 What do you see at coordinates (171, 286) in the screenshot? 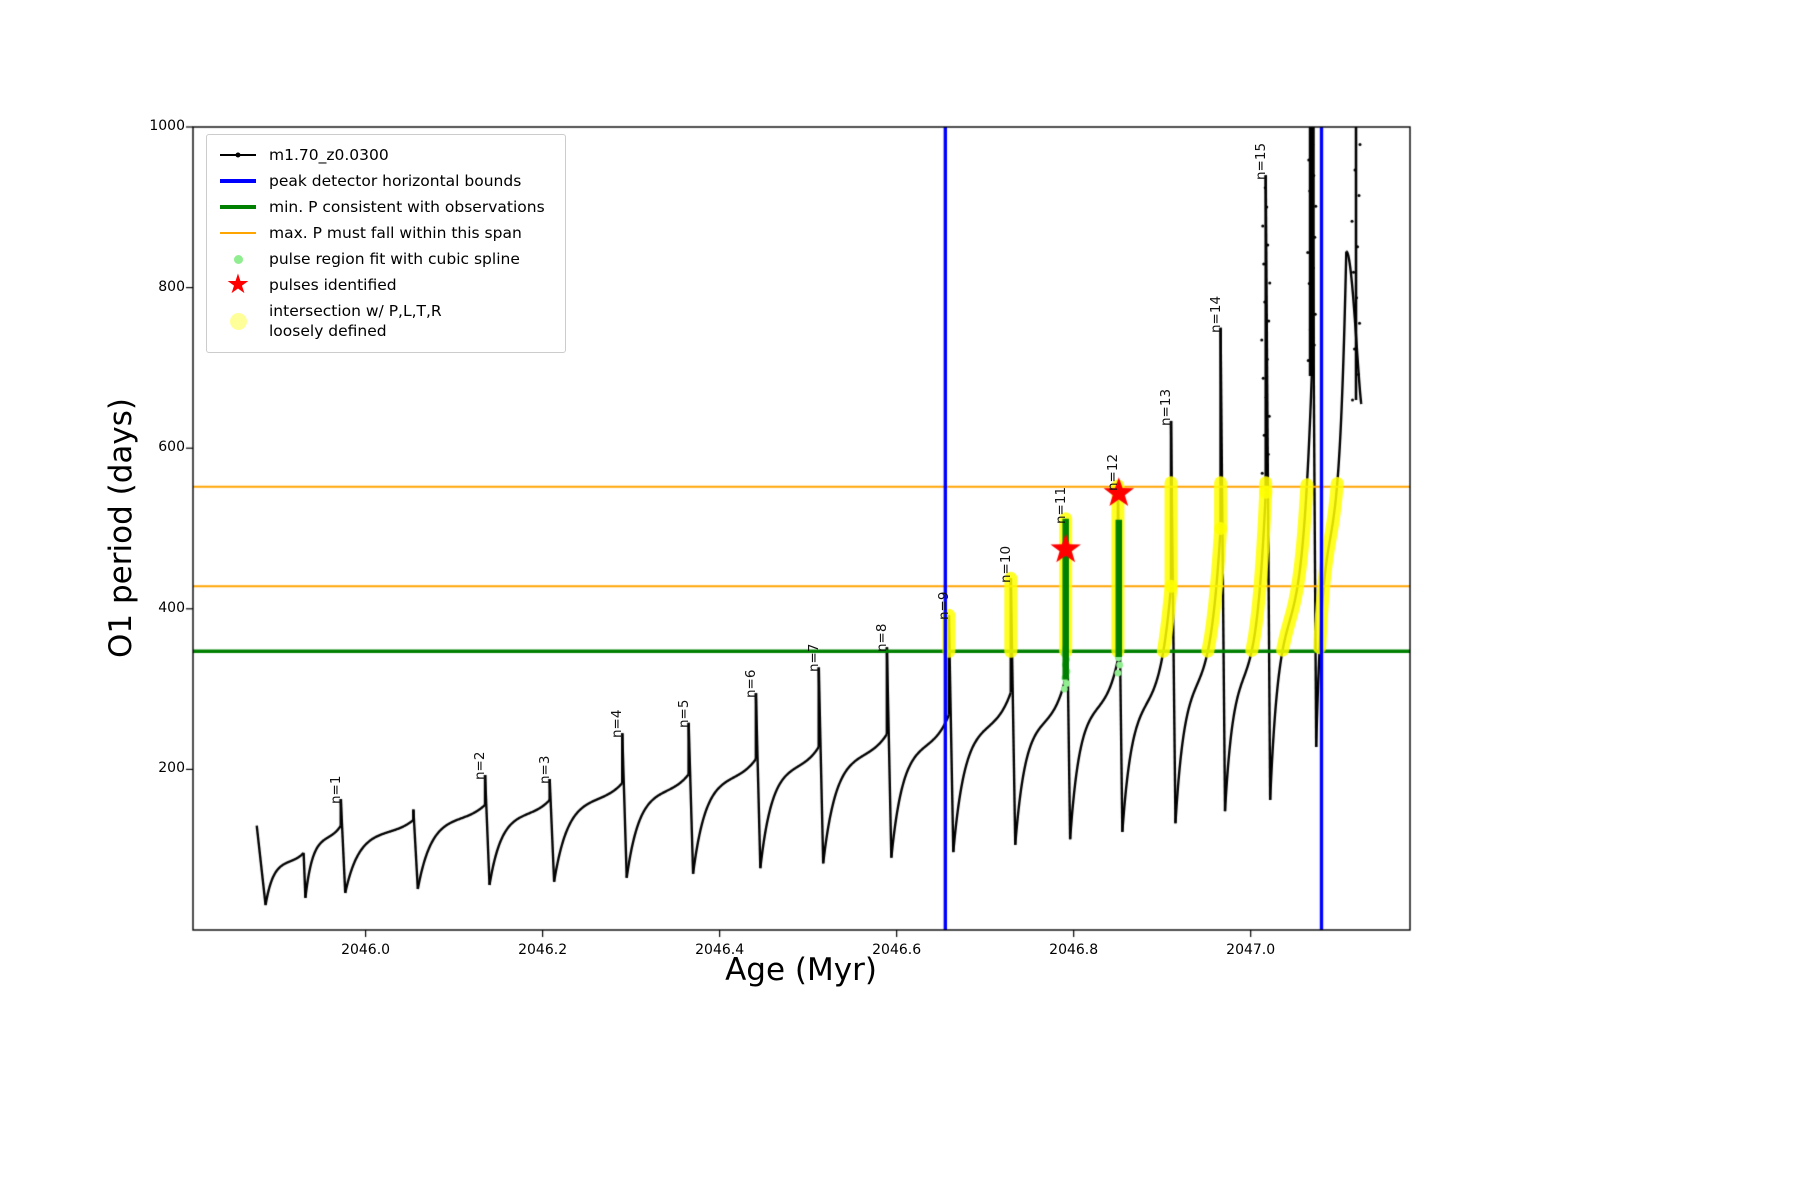
I see `y-tick-label: 800` at bounding box center [171, 286].